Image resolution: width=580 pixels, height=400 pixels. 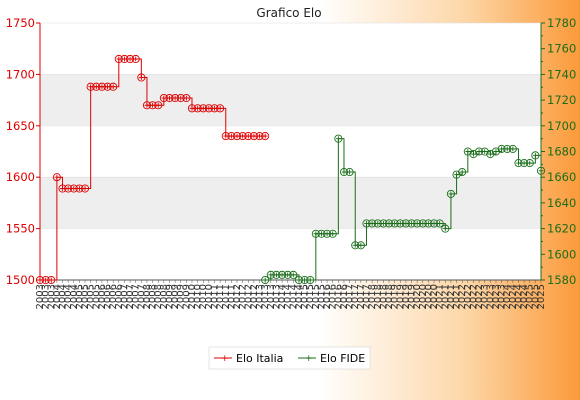 What do you see at coordinates (462, 296) in the screenshot?
I see `x-tick-label: 2022` at bounding box center [462, 296].